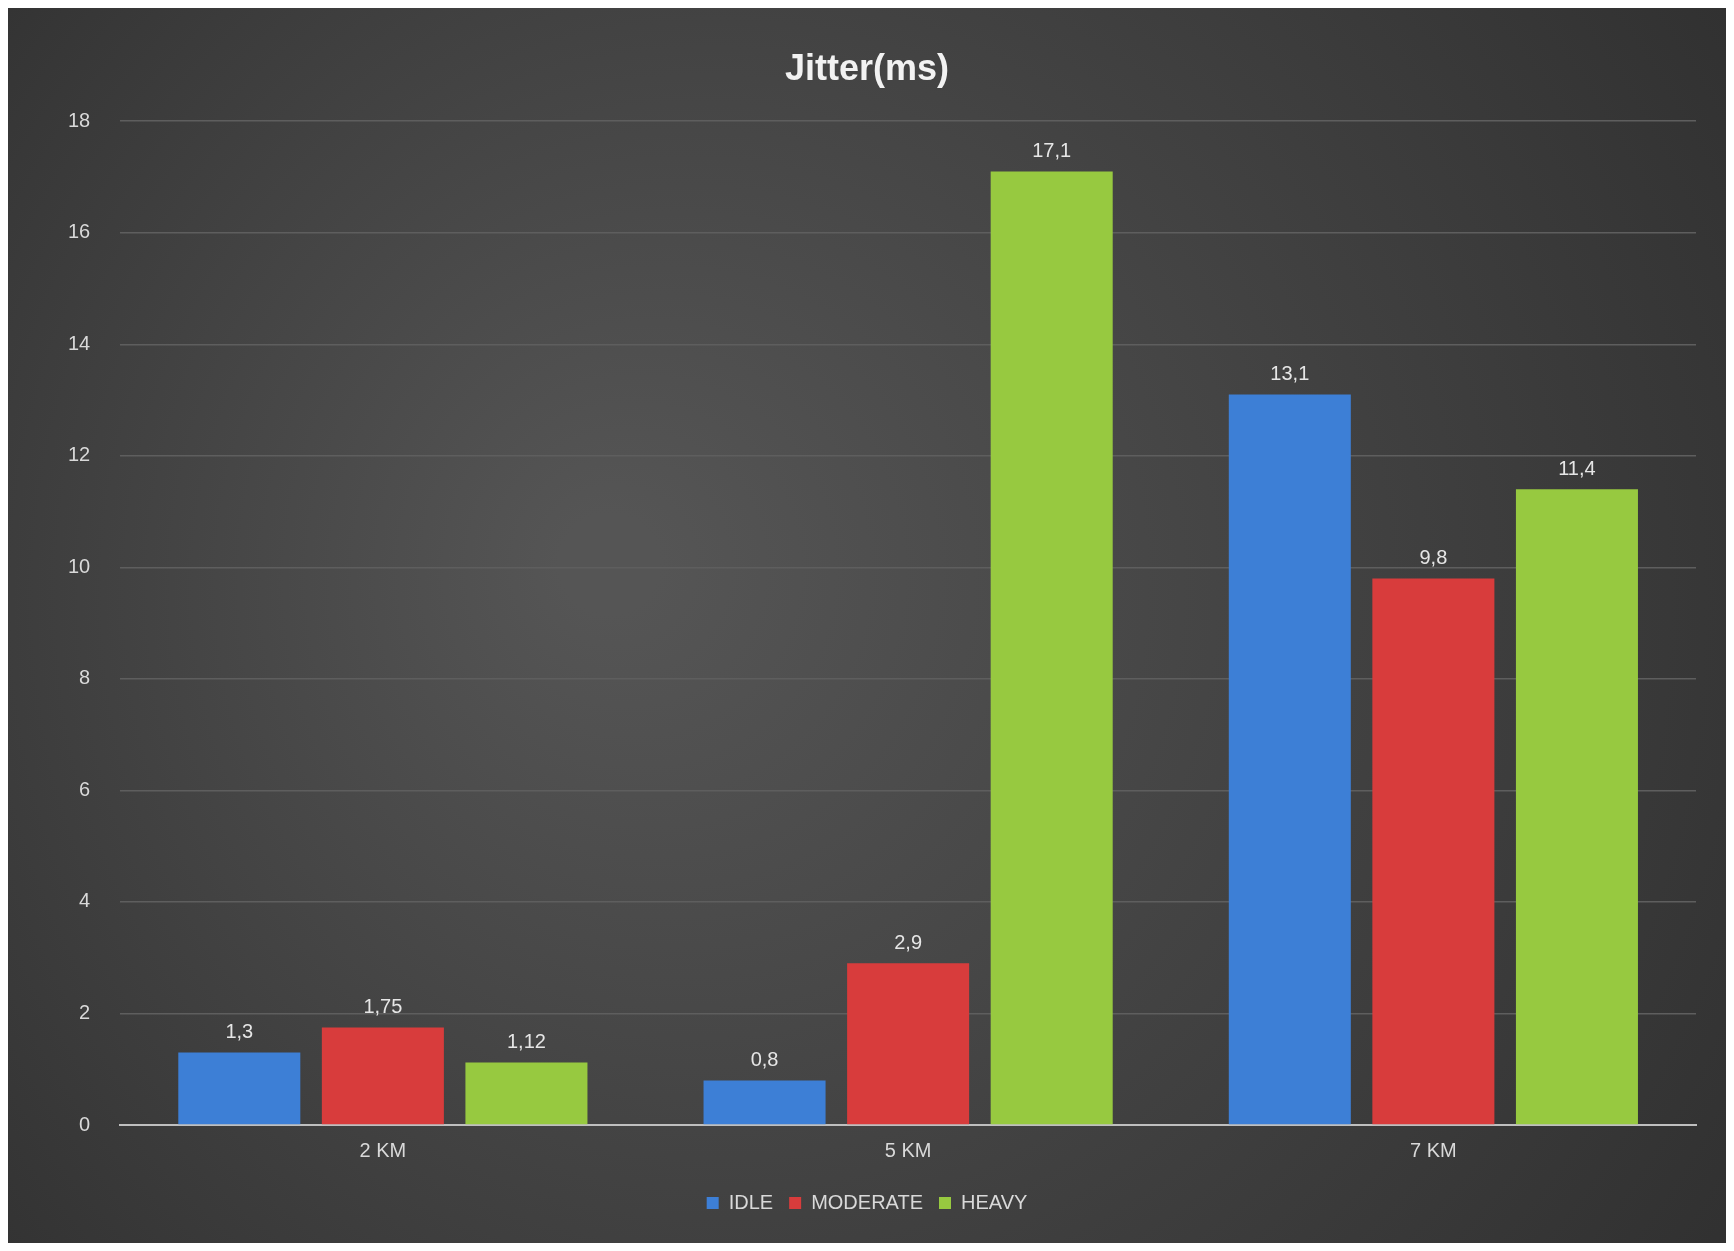 Image resolution: width=1734 pixels, height=1251 pixels. I want to click on y-tick-label: 6, so click(85, 788).